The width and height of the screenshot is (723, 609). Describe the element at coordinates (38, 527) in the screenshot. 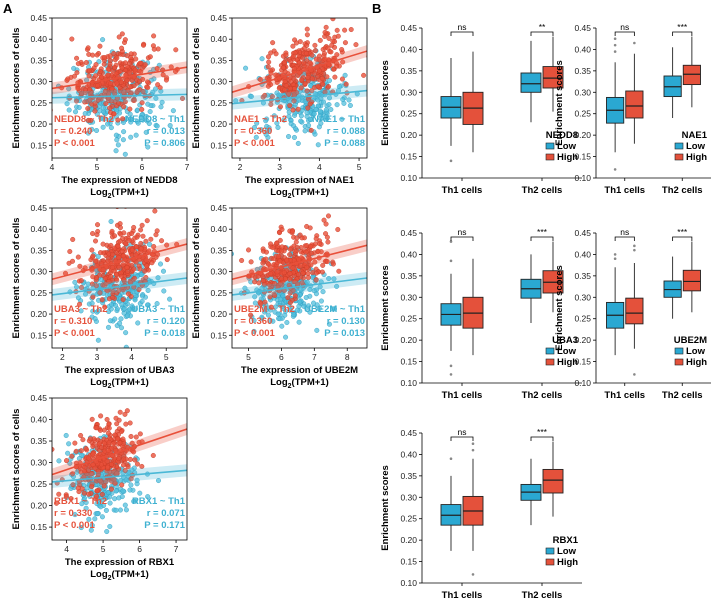

I see `y-tick-label: 0.15` at that location.